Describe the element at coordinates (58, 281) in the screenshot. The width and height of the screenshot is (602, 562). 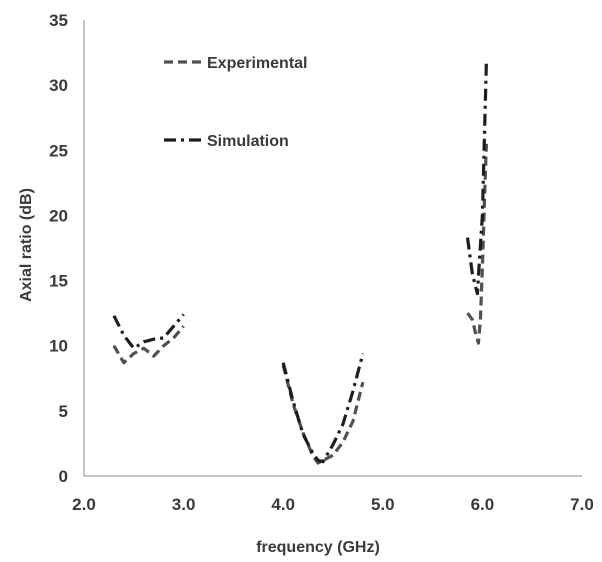
I see `y-tick-label: 15` at that location.